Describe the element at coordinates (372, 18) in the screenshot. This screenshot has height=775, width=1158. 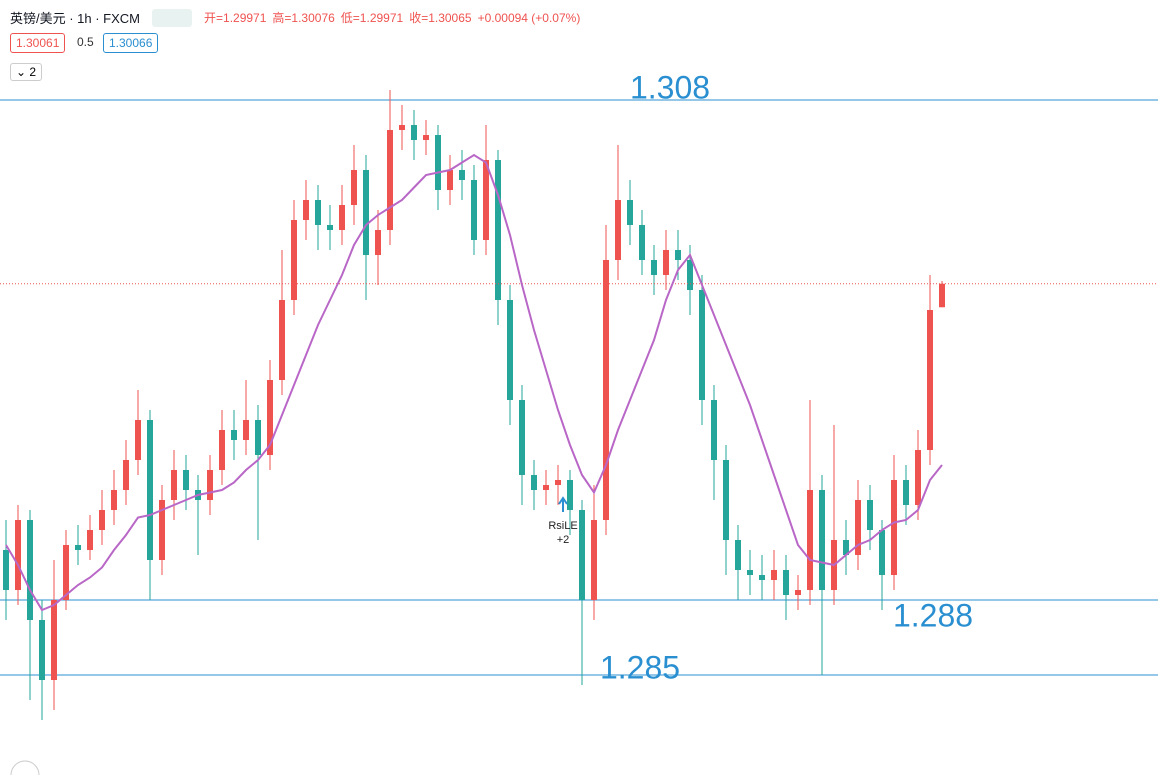
I see `low-value: 低=1.29971` at that location.